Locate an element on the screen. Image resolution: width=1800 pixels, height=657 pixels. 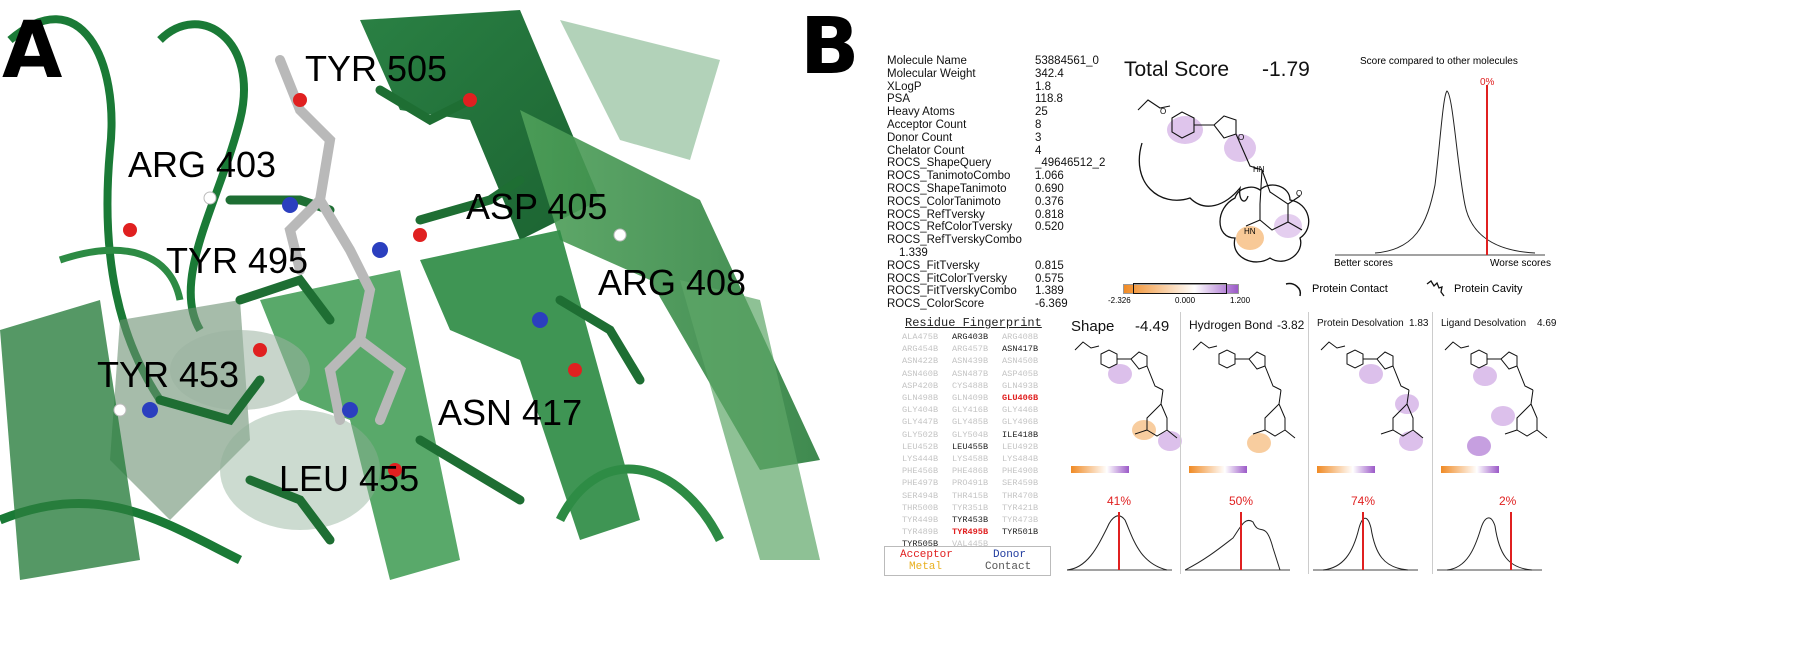
worse-scores-label: Worse scores is located at coordinates (1520, 263).